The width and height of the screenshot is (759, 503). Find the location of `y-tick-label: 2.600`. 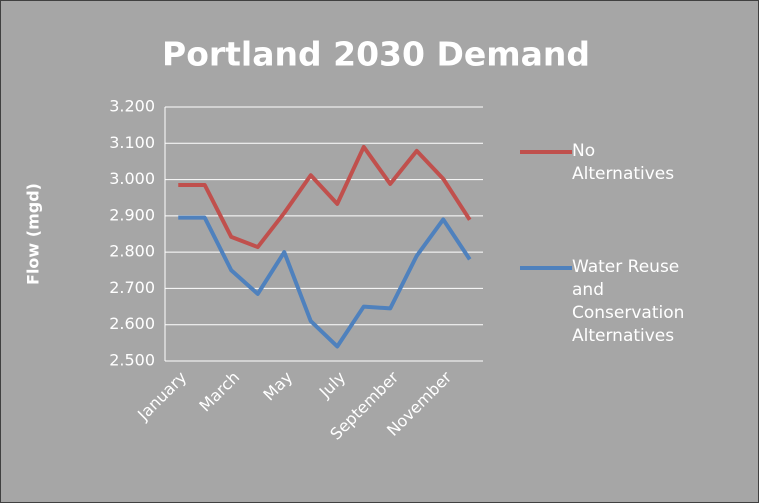

y-tick-label: 2.600 is located at coordinates (132, 323).